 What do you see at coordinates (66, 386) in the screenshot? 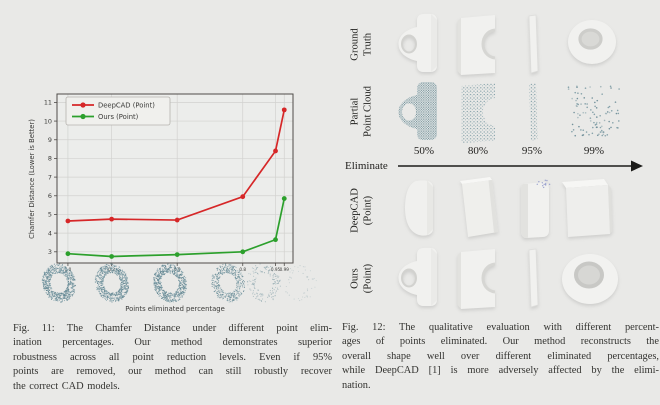
I see `caption-line: the correct CAD models.` at bounding box center [66, 386].